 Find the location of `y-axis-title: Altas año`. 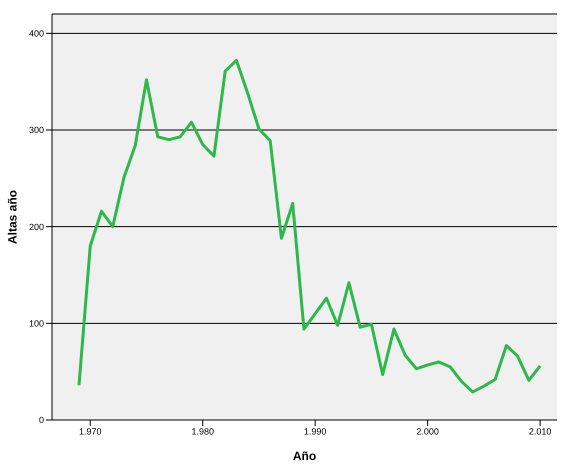

y-axis-title: Altas año is located at coordinates (12, 217).